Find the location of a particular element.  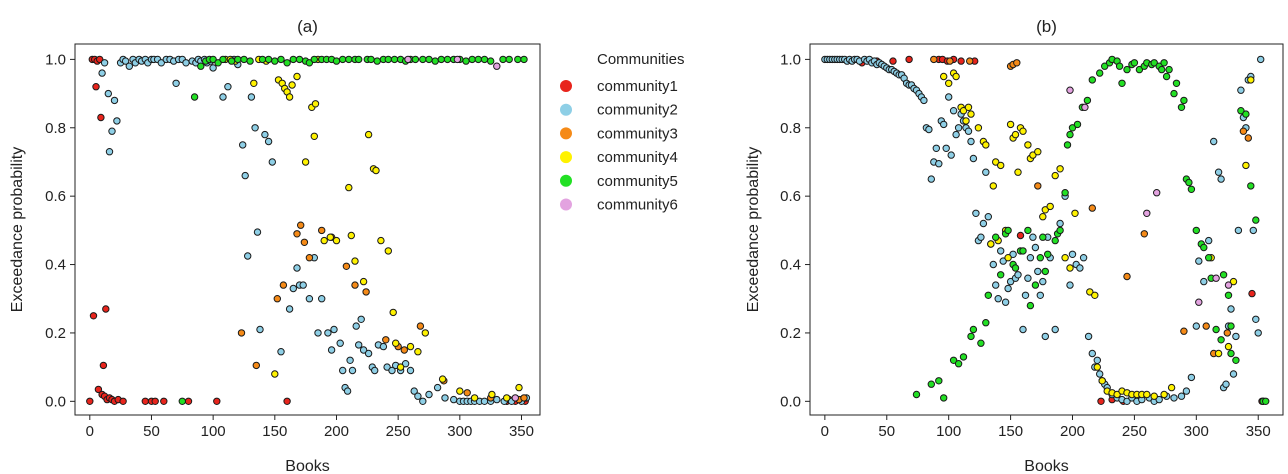

x-tick-label: 50 is located at coordinates (151, 431).